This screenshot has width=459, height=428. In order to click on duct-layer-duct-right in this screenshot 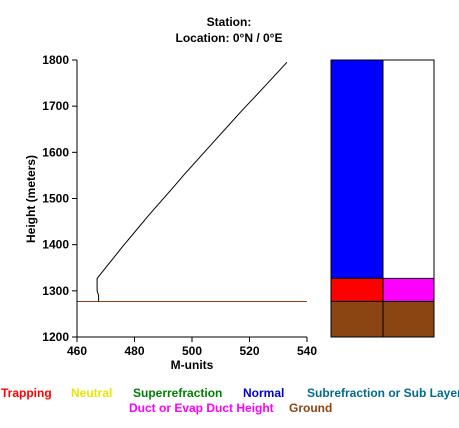, I will do `click(408, 289)`.